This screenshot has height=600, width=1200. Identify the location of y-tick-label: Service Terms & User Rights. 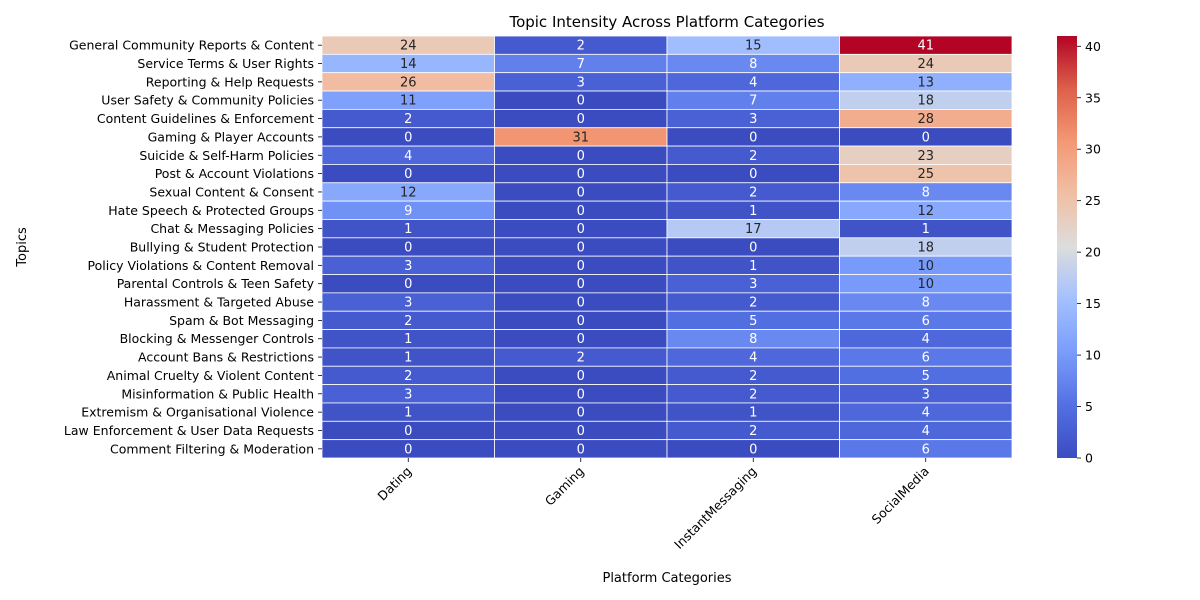
(225, 63).